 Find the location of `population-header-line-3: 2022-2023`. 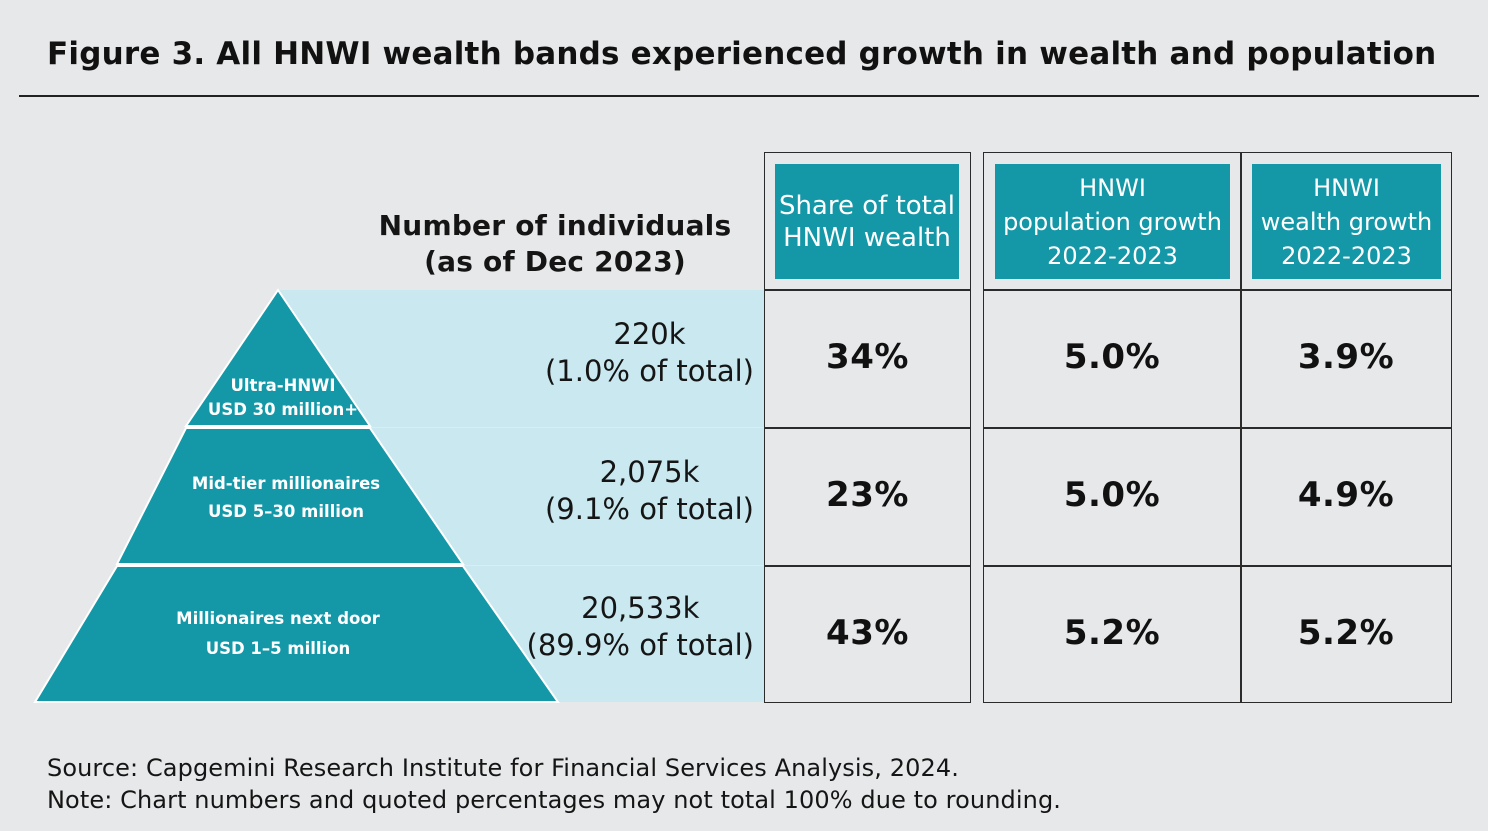

population-header-line-3: 2022-2023 is located at coordinates (1112, 255).